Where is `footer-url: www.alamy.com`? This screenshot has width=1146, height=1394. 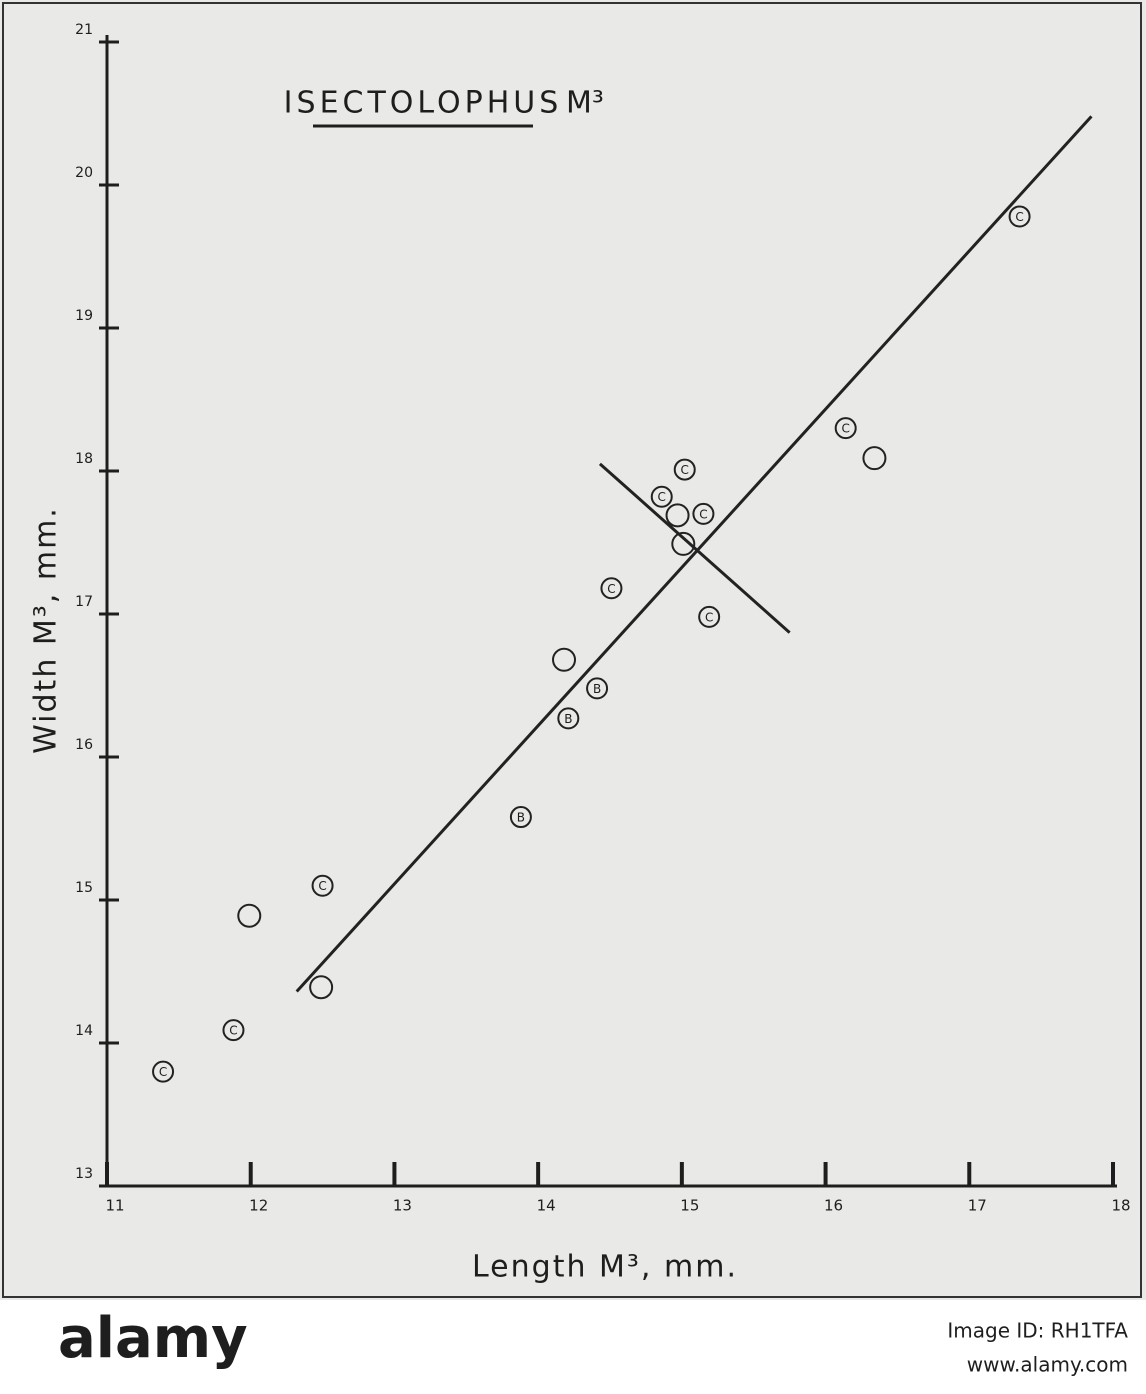
footer-url: www.alamy.com is located at coordinates (1047, 1365).